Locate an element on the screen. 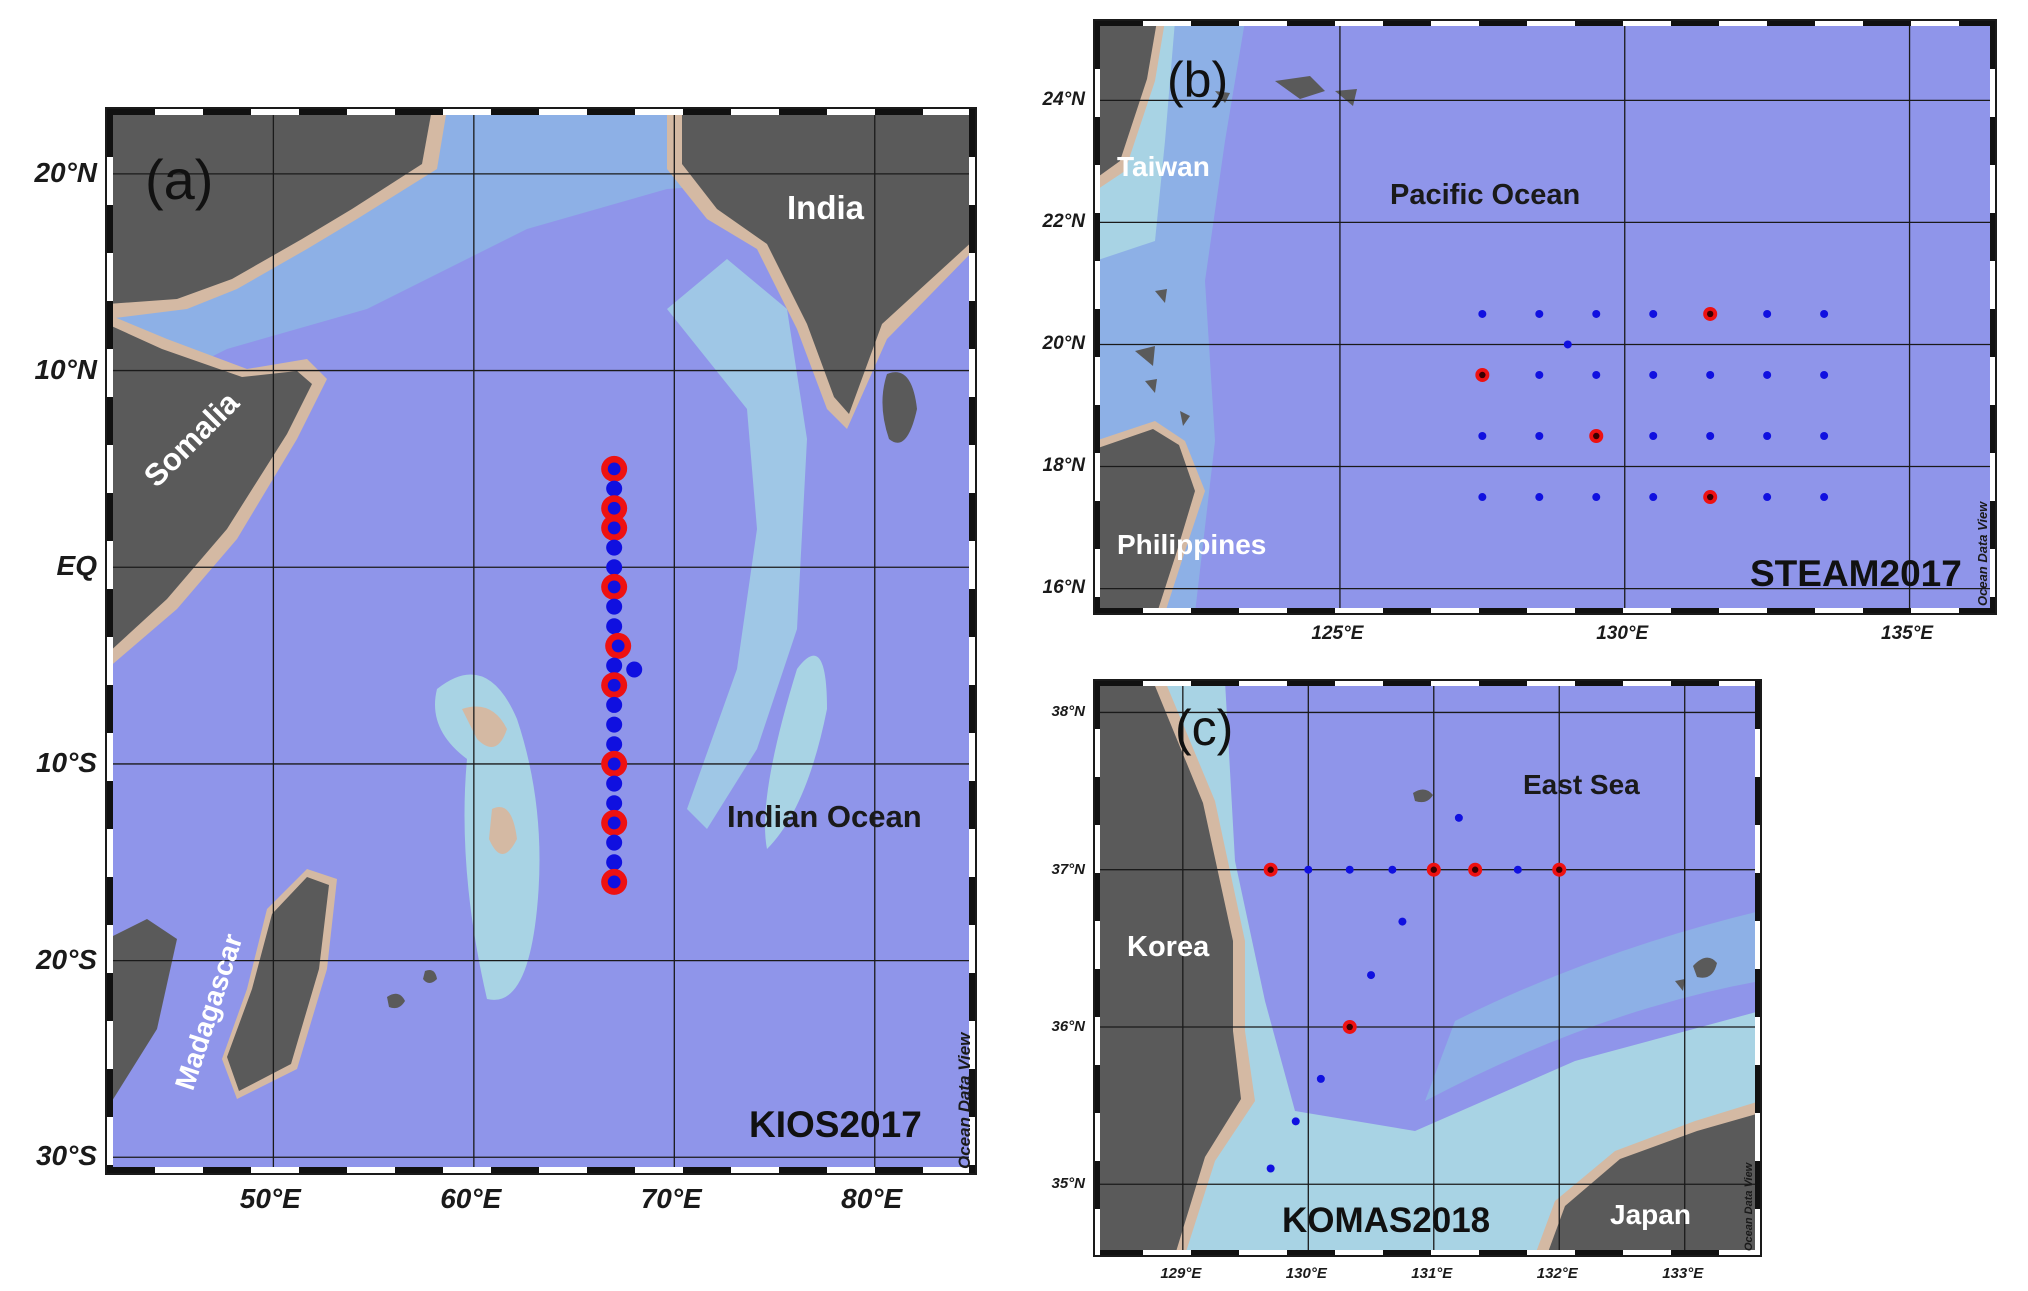  lat-tick-label: 10°N is located at coordinates (65, 369).